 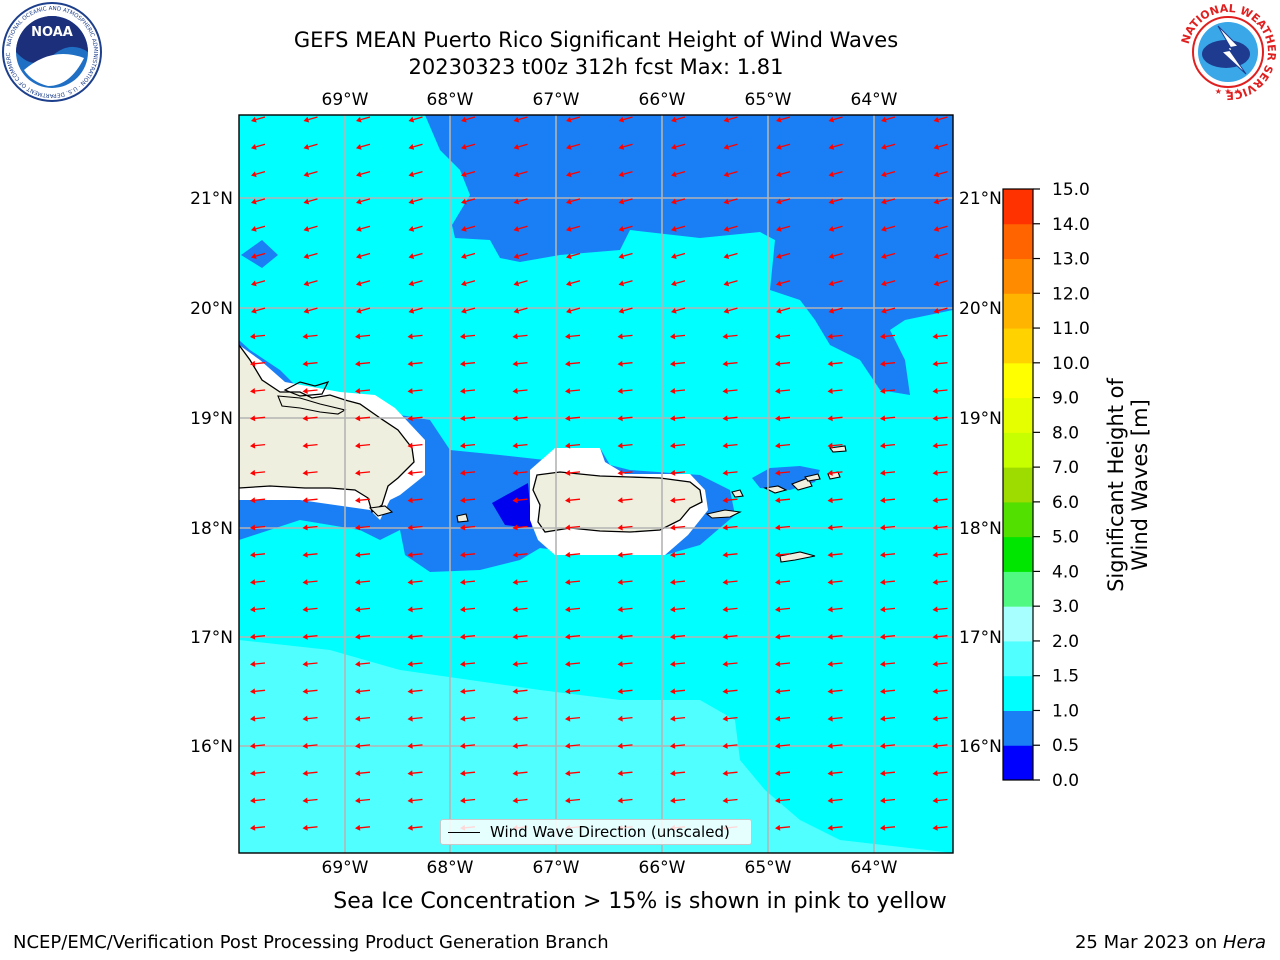 What do you see at coordinates (345, 868) in the screenshot?
I see `lon-label-bottom: 69°W` at bounding box center [345, 868].